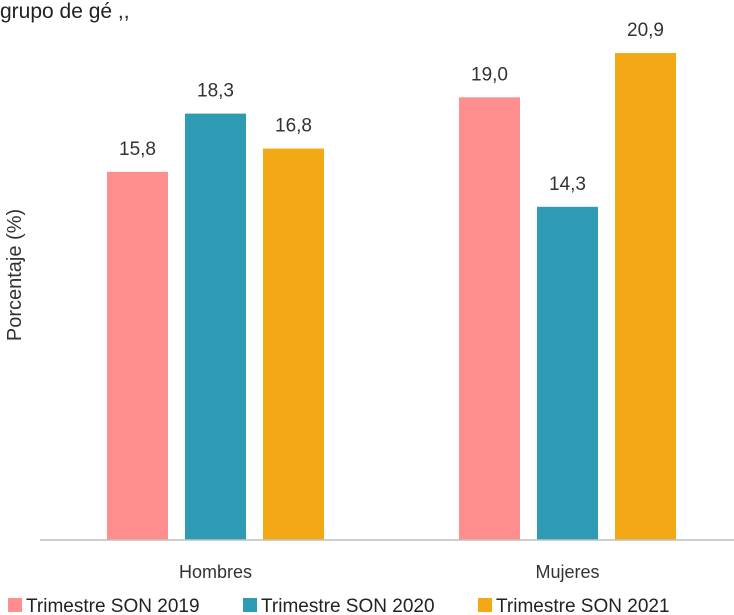 Image resolution: width=734 pixels, height=615 pixels. What do you see at coordinates (567, 184) in the screenshot?
I see `data-label-mujeres-2: 14,3` at bounding box center [567, 184].